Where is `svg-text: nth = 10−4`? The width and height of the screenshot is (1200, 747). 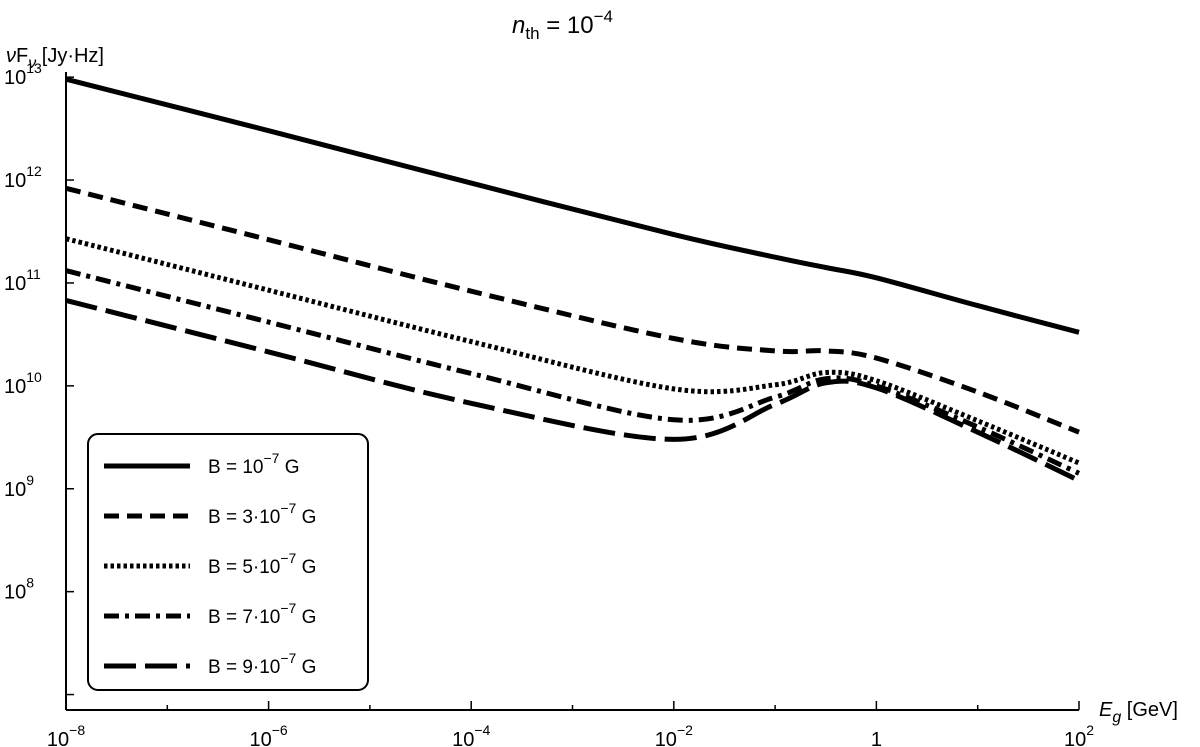 svg-text: nth = 10−4 is located at coordinates (562, 25).